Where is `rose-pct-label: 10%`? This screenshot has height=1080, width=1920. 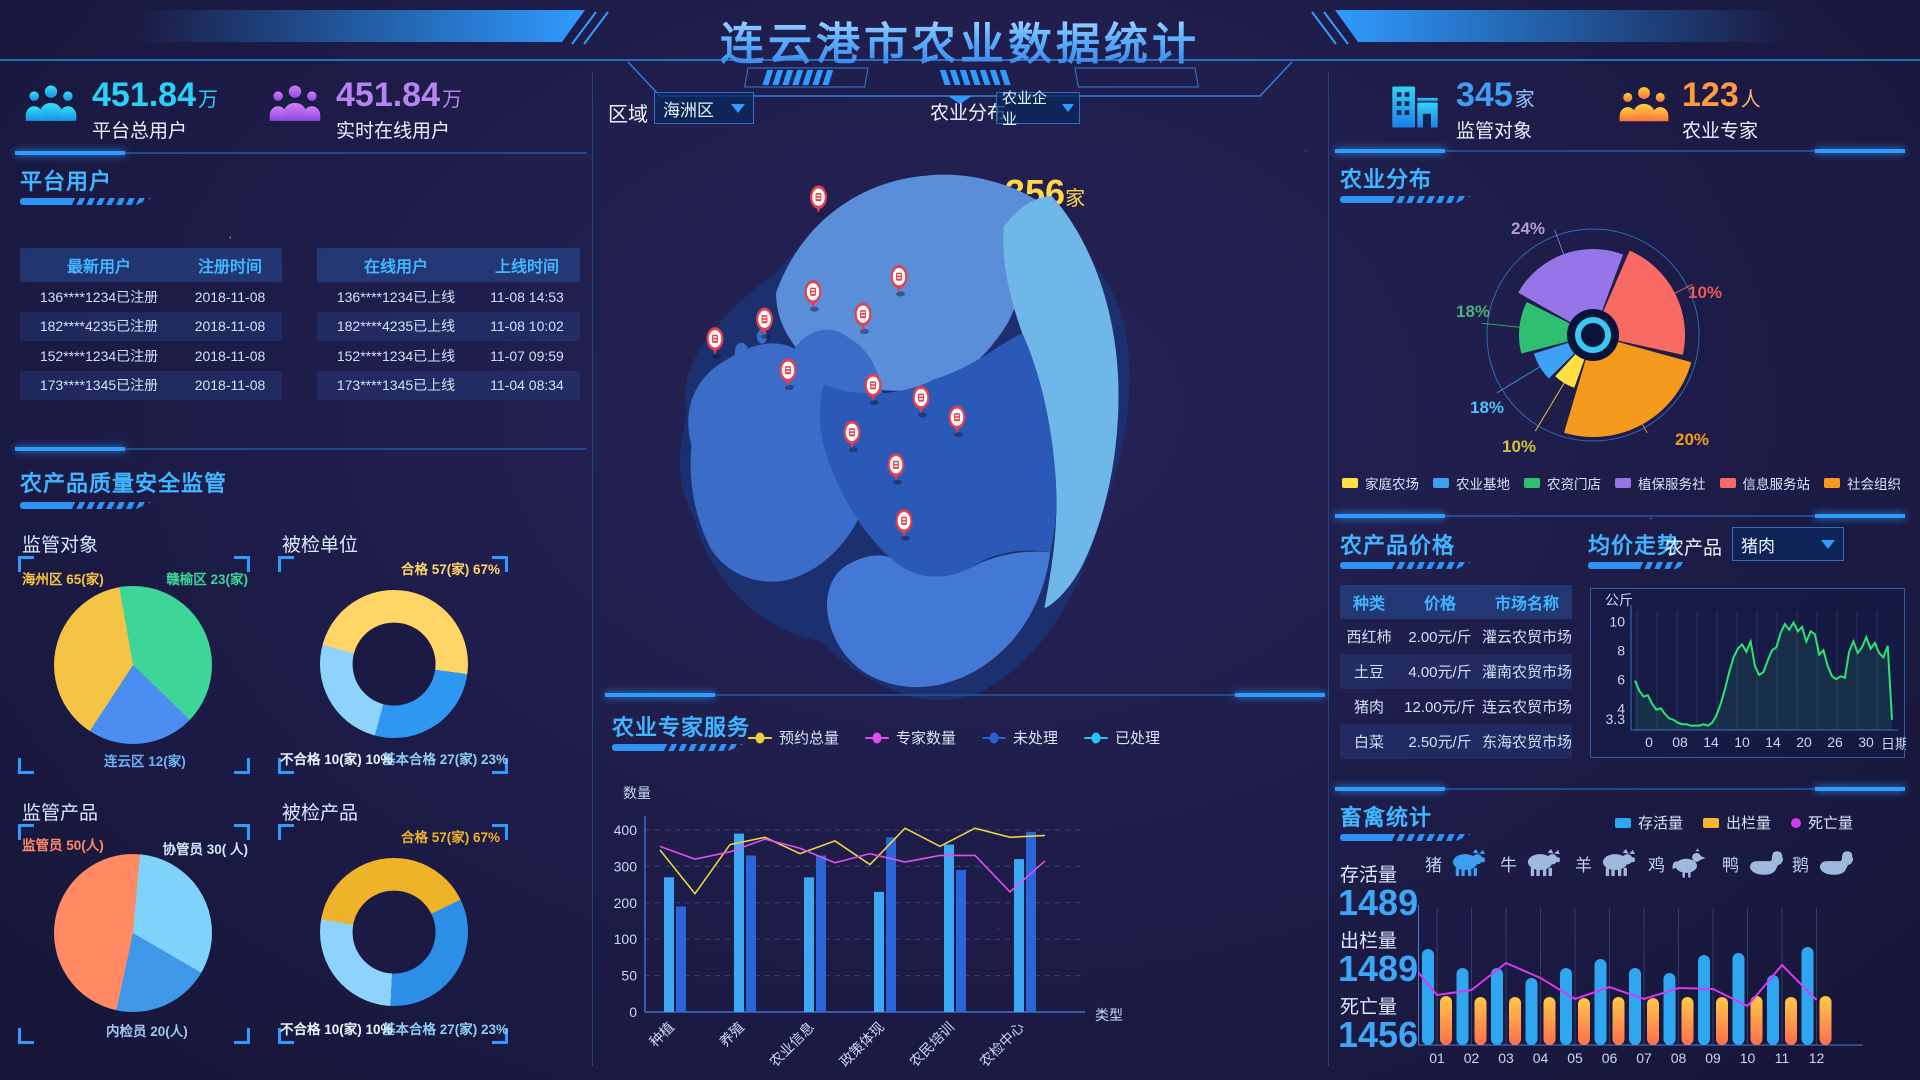
rose-pct-label: 10% is located at coordinates (1705, 292).